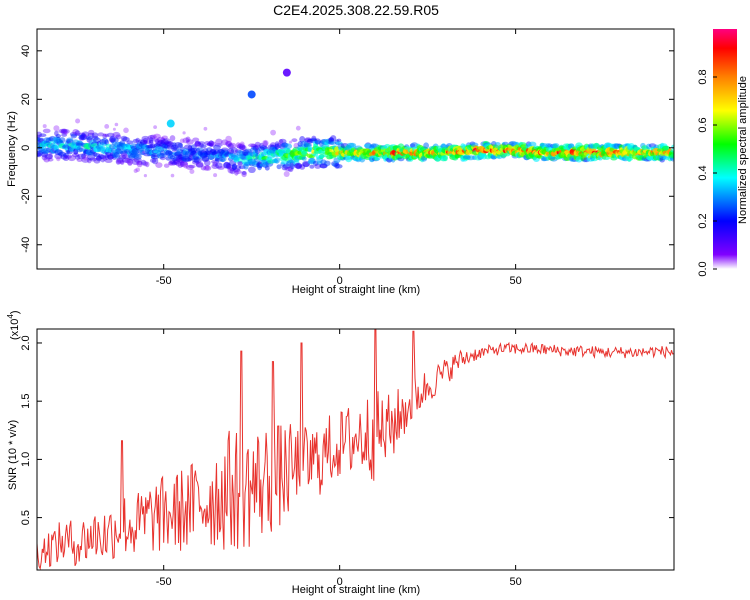 The image size is (750, 600). What do you see at coordinates (15, 312) in the screenshot?
I see `snr-multiplier-close: )` at bounding box center [15, 312].